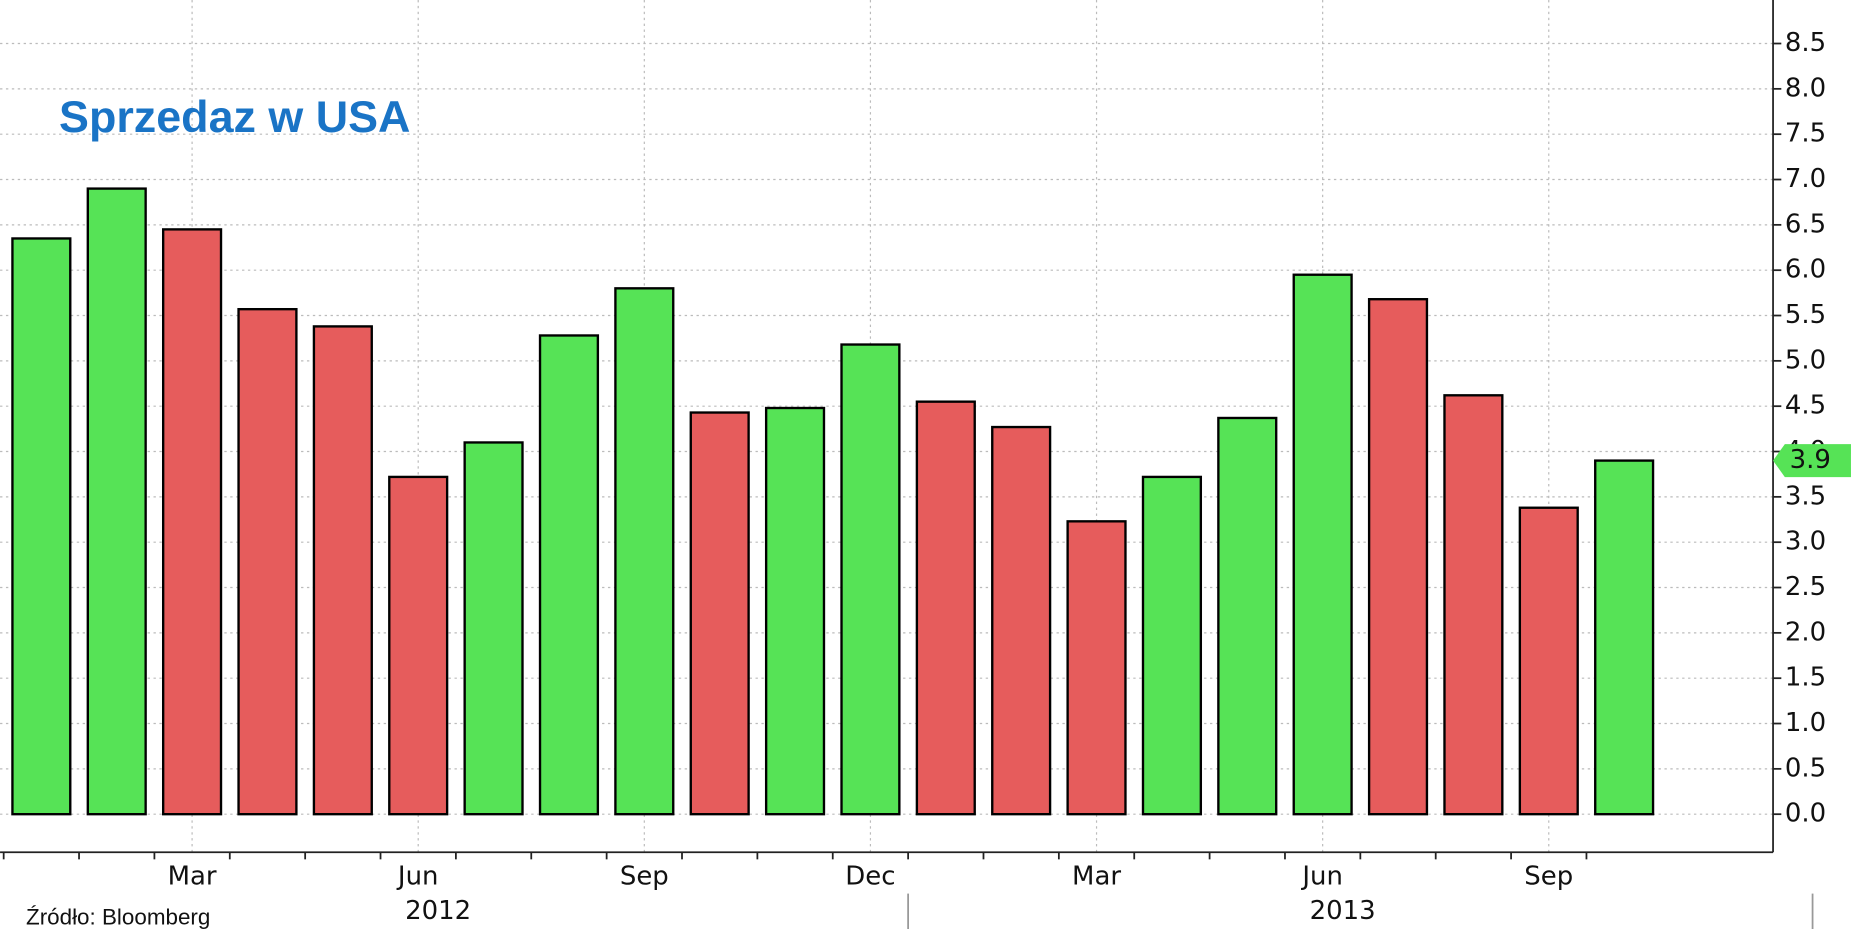 Image resolution: width=1851 pixels, height=929 pixels. I want to click on y-tick-label: 8.0, so click(1805, 88).